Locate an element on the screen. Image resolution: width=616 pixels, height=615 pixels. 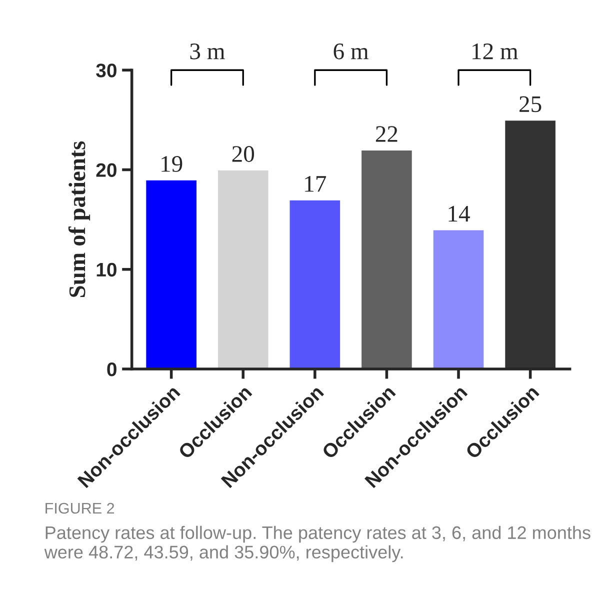
y-tick-label: 10 is located at coordinates (106, 269).